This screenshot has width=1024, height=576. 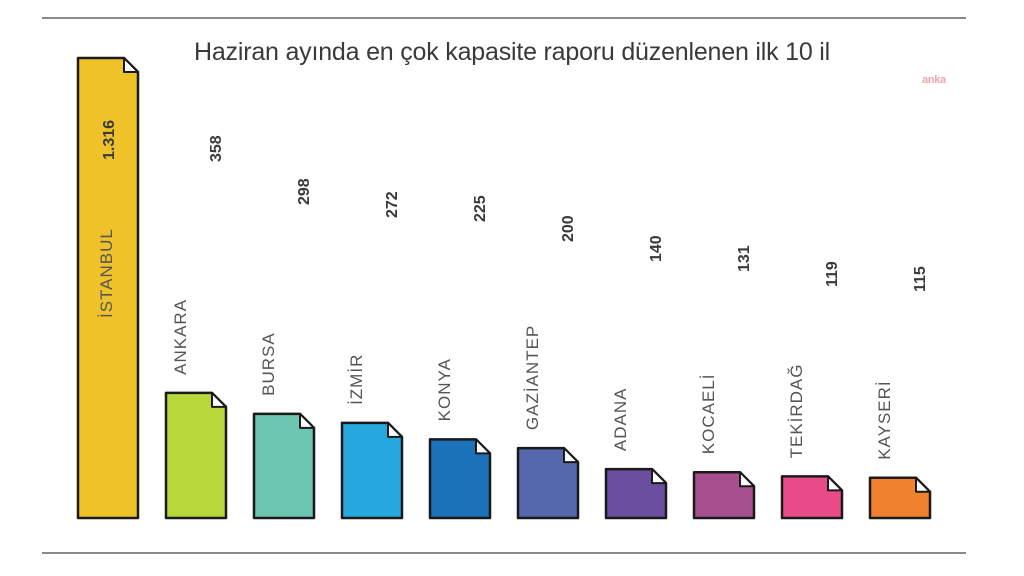 I want to click on value-label: 200, so click(x=568, y=228).